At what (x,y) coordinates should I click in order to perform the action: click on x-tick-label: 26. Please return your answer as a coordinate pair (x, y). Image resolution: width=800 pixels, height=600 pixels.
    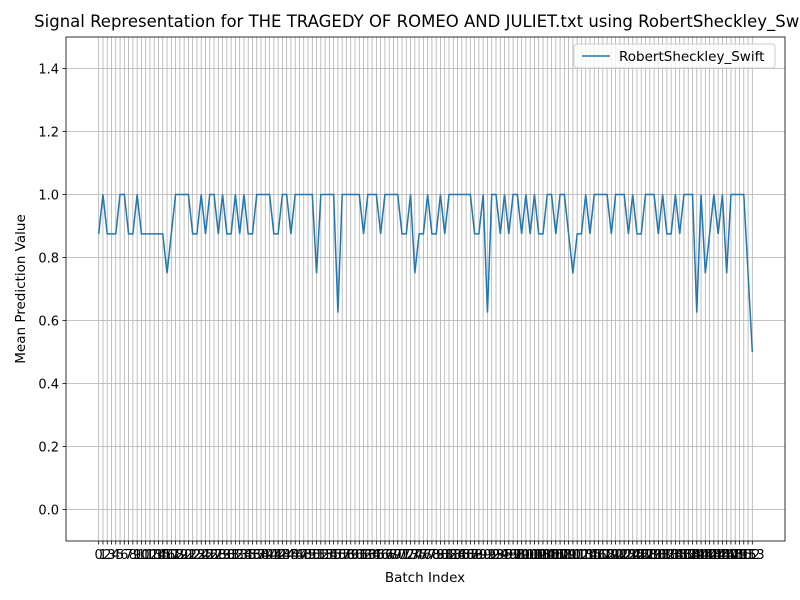
    Looking at the image, I should click on (209, 555).